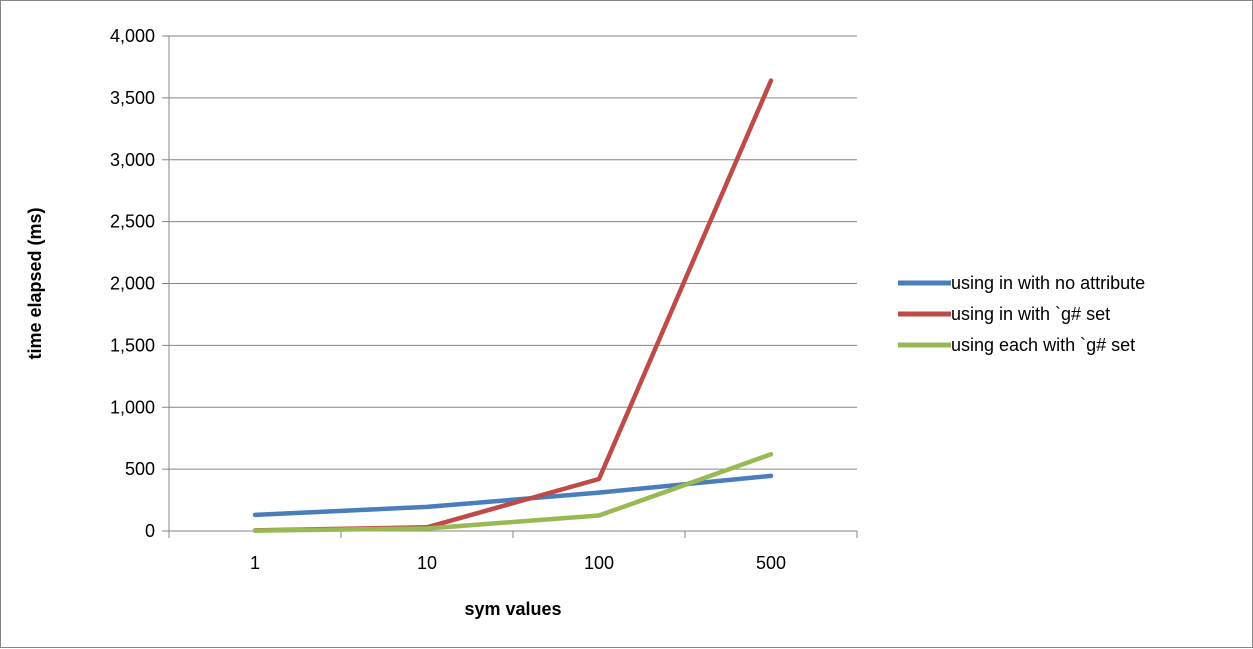  What do you see at coordinates (132, 407) in the screenshot?
I see `y-tick-label: 1,000` at bounding box center [132, 407].